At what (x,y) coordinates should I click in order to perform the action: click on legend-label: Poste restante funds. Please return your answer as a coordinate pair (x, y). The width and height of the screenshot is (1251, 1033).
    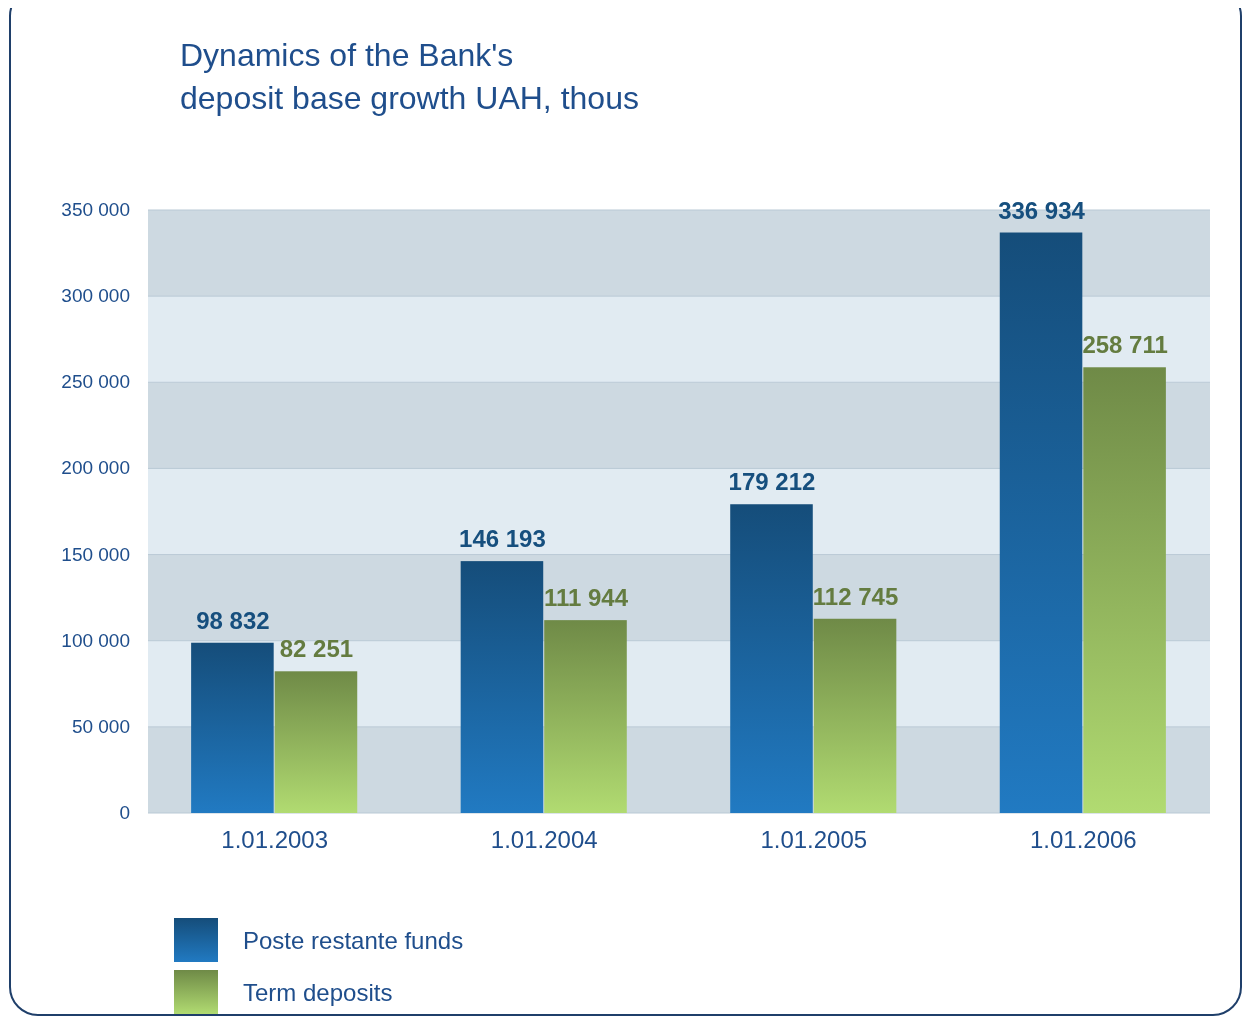
    Looking at the image, I should click on (353, 940).